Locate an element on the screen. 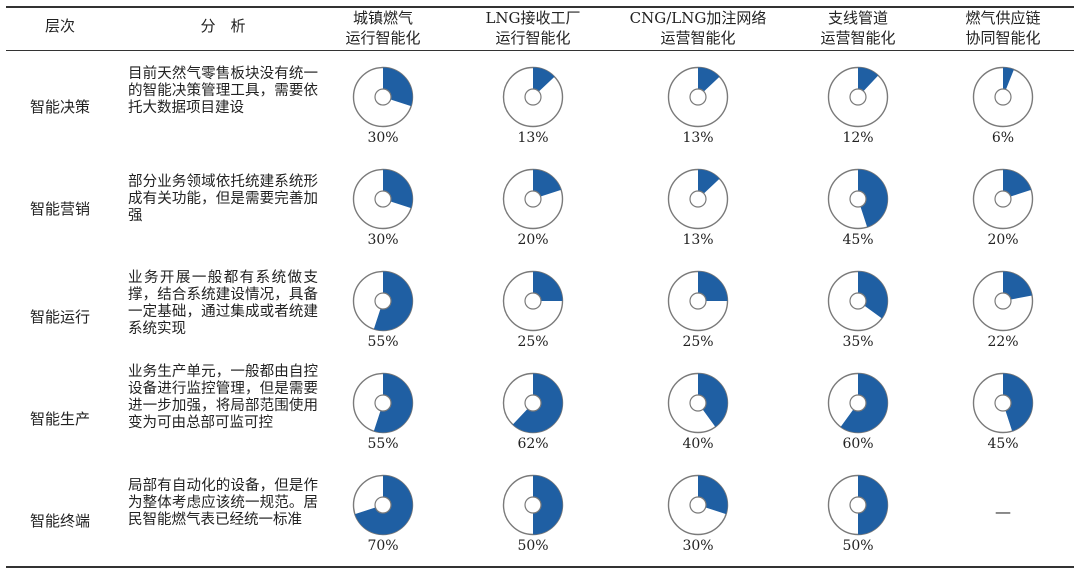  header-col-line: 支线管道 is located at coordinates (857, 18).